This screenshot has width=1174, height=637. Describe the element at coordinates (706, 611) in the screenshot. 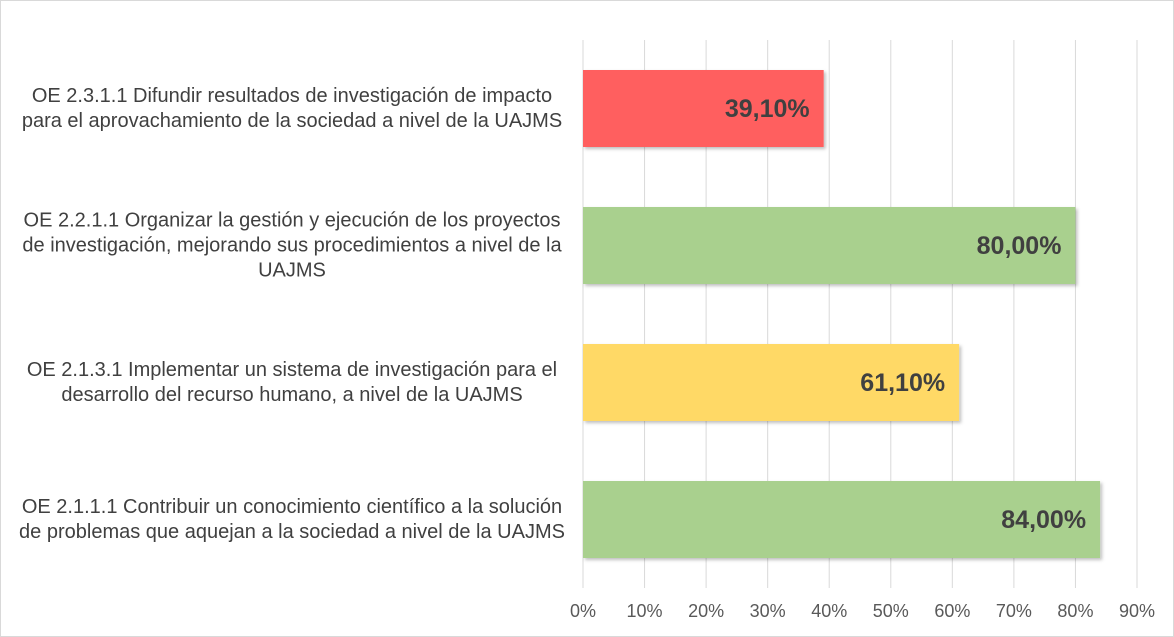

I see `x-tick-label: 20%` at that location.